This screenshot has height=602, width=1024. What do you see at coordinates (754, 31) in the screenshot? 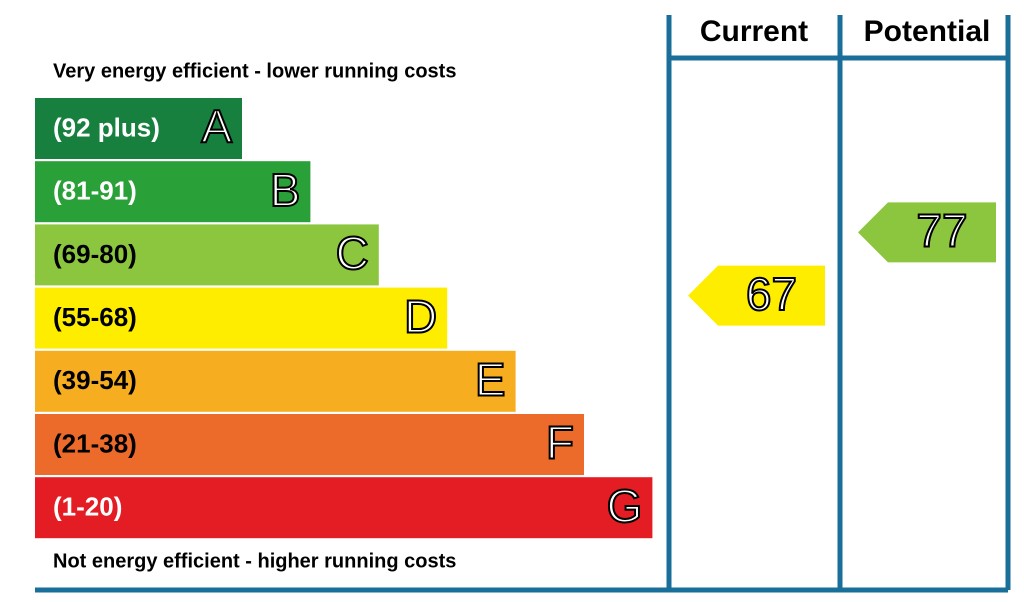
I see `column-header: Current` at bounding box center [754, 31].